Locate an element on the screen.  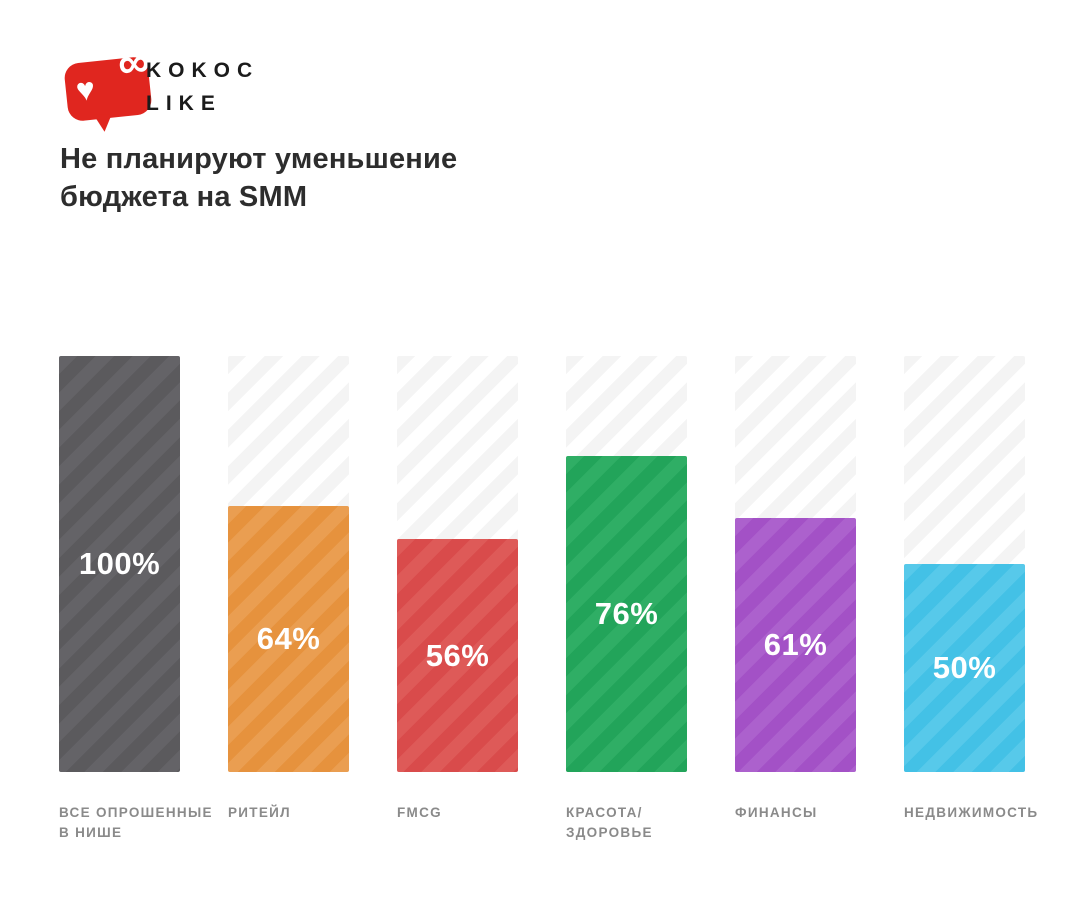
bar-category-label-line: ФИНАНСЫ is located at coordinates (776, 812).